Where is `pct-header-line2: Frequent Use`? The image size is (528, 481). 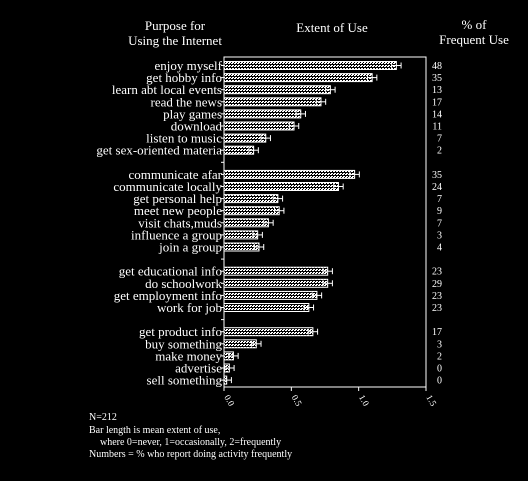
pct-header-line2: Frequent Use is located at coordinates (474, 39).